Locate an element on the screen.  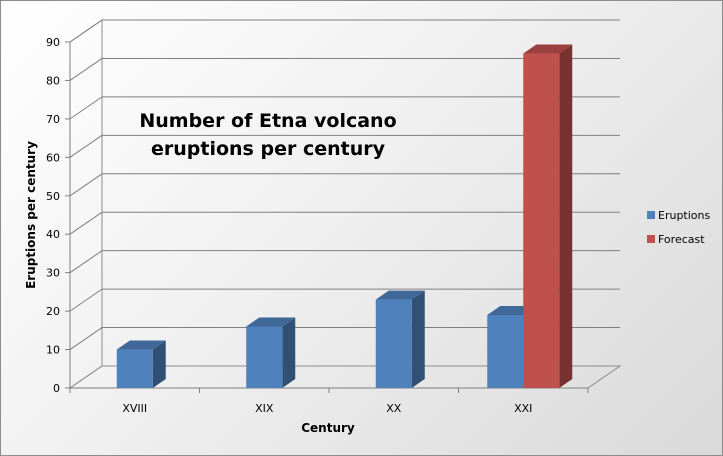
y-tick-label: 30 is located at coordinates (53, 273).